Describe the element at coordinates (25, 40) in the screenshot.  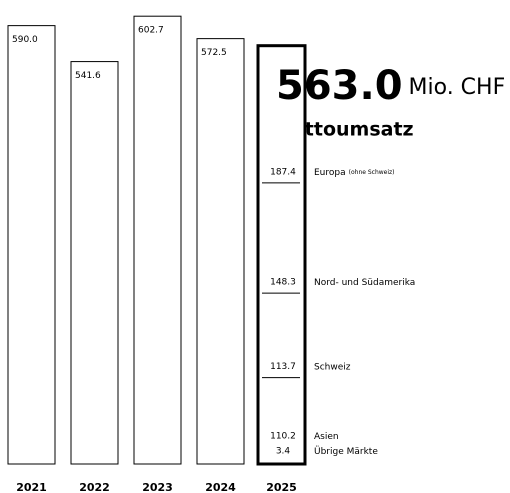
I see `value-label: 590.0` at that location.